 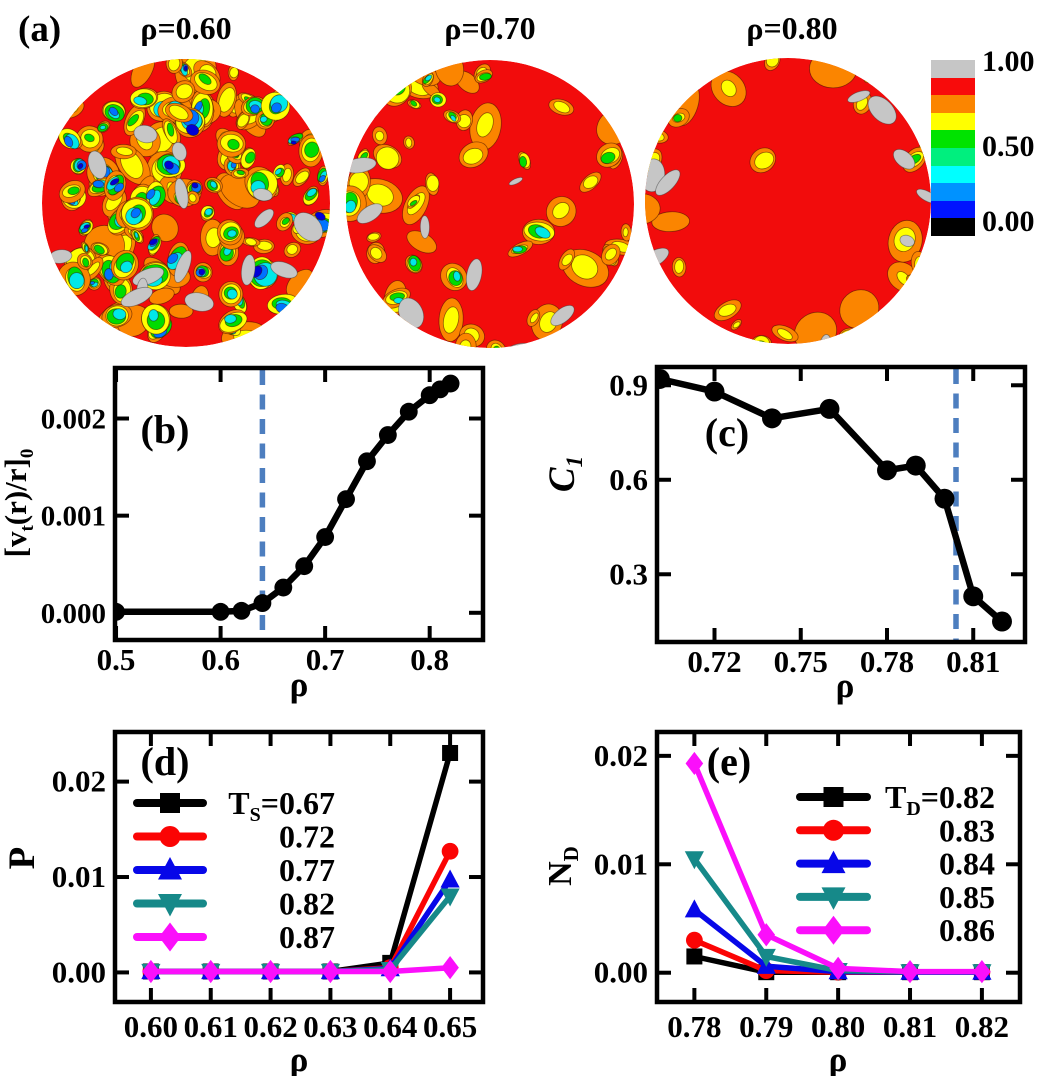 I want to click on panel-label: (e), so click(x=729, y=761).